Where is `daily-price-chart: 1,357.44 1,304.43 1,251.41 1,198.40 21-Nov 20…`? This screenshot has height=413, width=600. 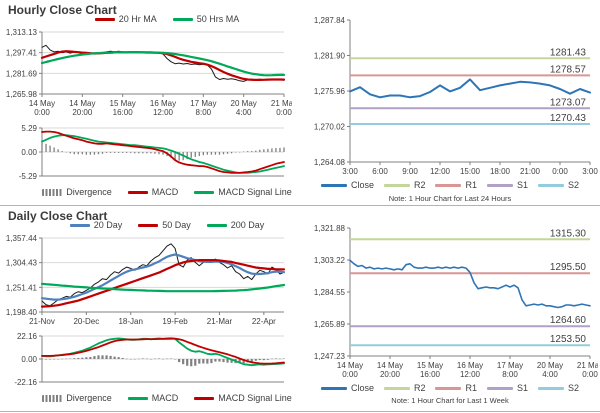
daily-price-chart: 1,357.44 1,304.43 1,251.41 1,198.40 21-Nov 20… is located at coordinates (146, 280).